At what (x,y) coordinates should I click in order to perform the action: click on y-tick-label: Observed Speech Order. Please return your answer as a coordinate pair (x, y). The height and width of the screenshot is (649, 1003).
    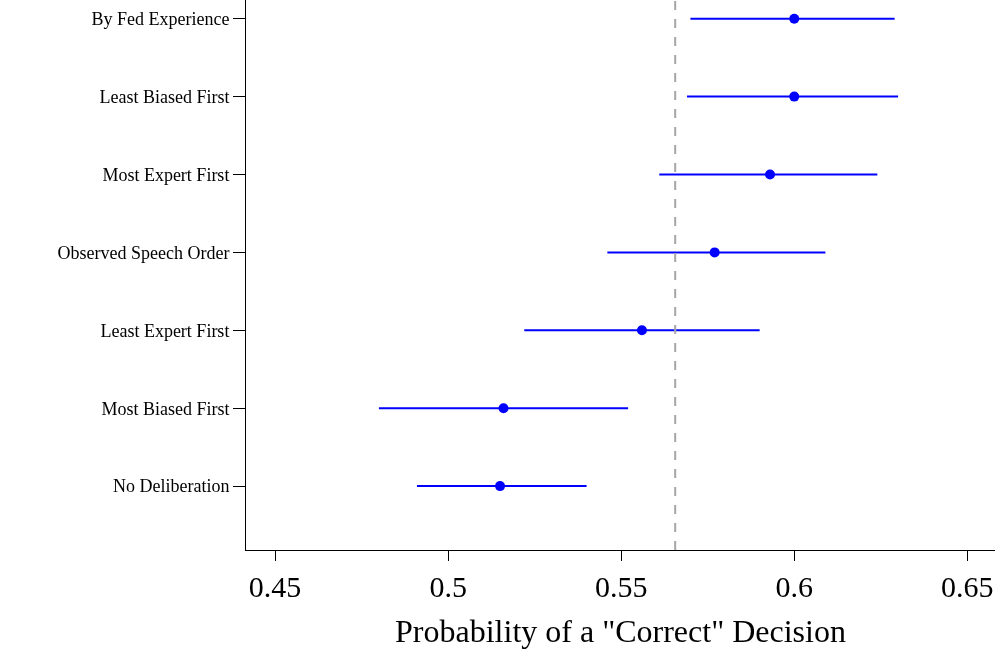
    Looking at the image, I should click on (143, 252).